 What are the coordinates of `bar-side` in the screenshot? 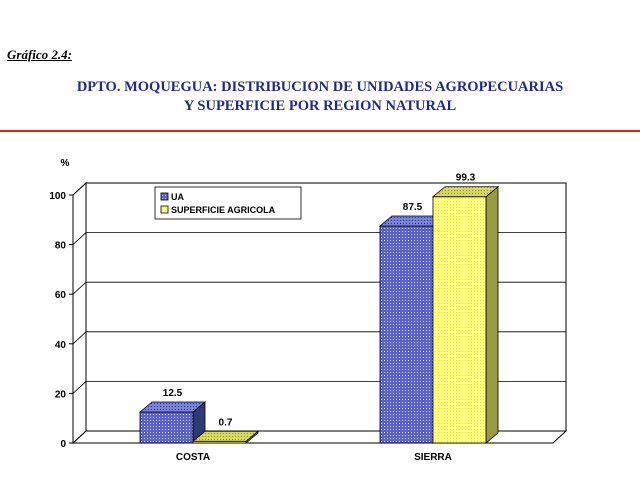 It's located at (492, 314).